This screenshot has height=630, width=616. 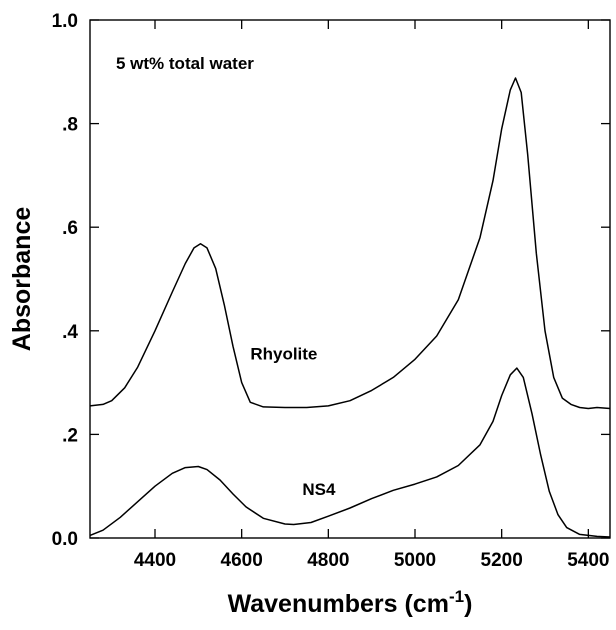 What do you see at coordinates (328, 560) in the screenshot?
I see `x-tick-label: 4800` at bounding box center [328, 560].